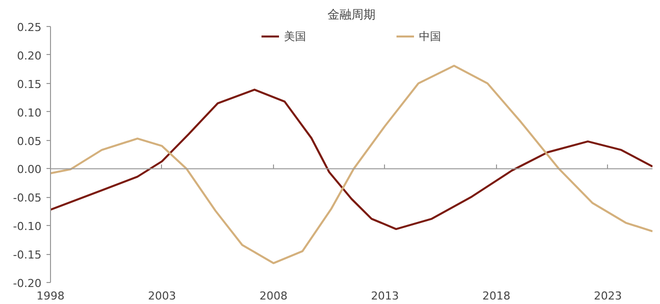 The height and width of the screenshot is (304, 660). Describe the element at coordinates (29, 27) in the screenshot. I see `y-tick-label: 0.25` at that location.